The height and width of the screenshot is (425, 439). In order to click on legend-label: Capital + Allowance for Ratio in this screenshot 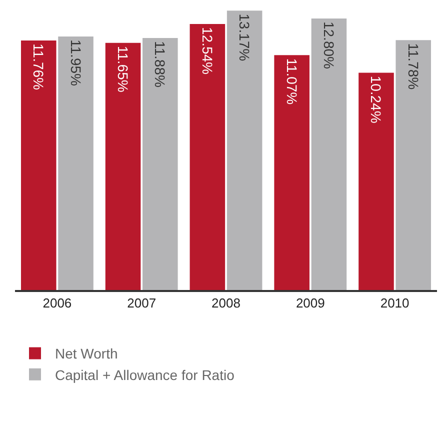, I will do `click(145, 374)`.